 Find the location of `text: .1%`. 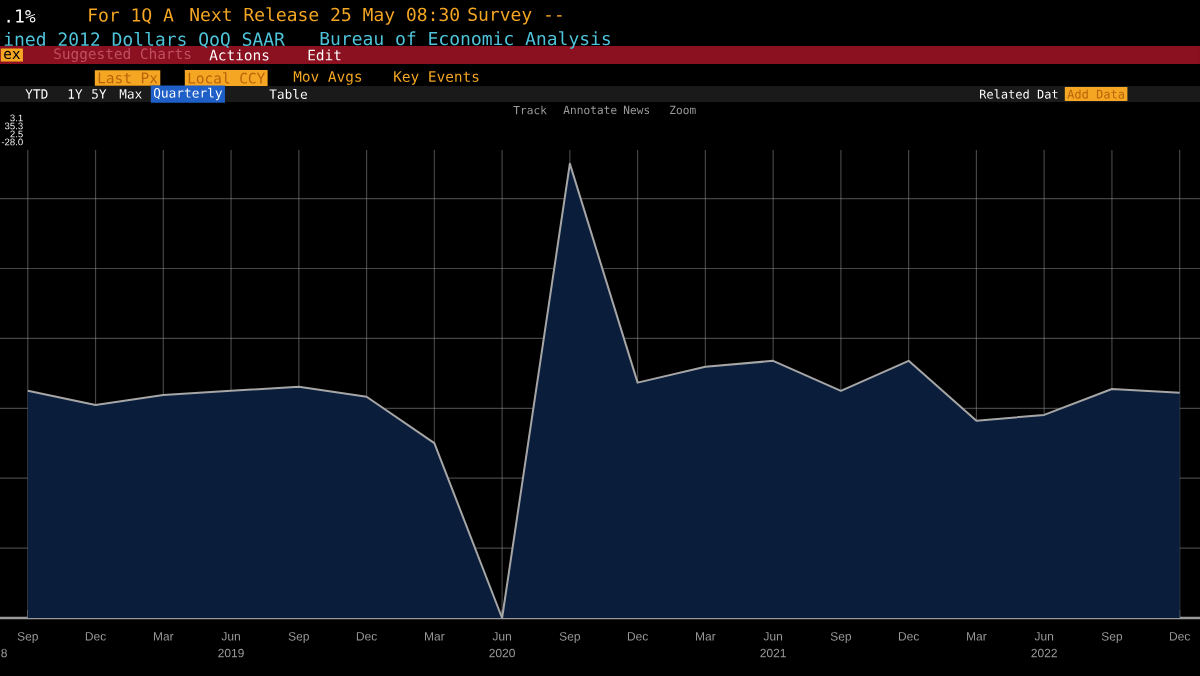

text: .1% is located at coordinates (21, 16).